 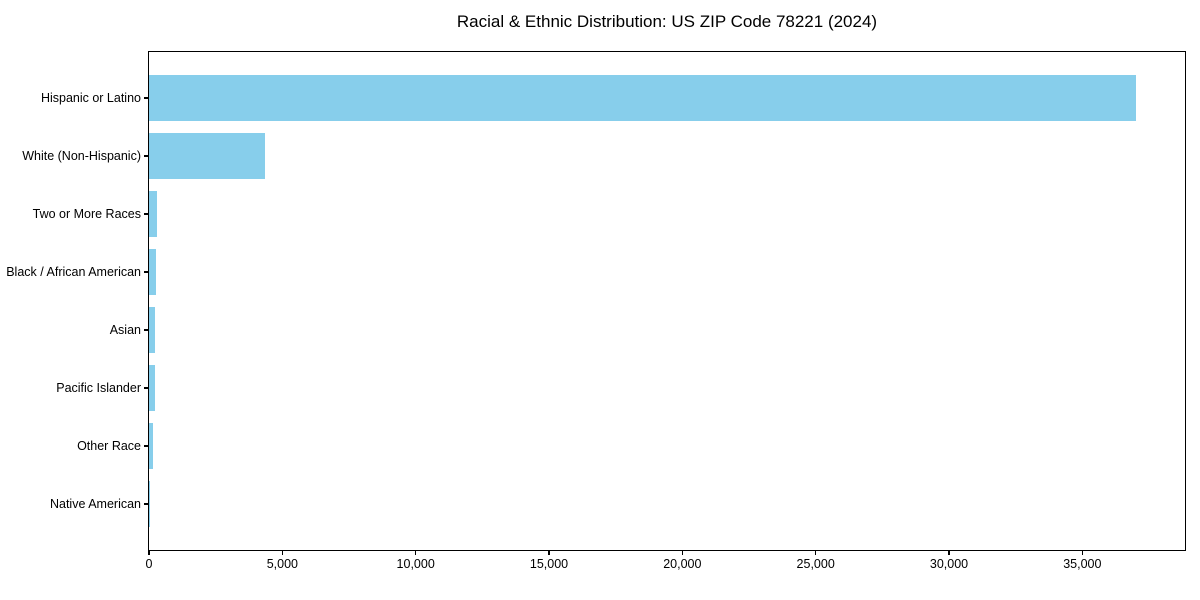 I want to click on x-axis-tick-label: 35,000, so click(x=1082, y=564).